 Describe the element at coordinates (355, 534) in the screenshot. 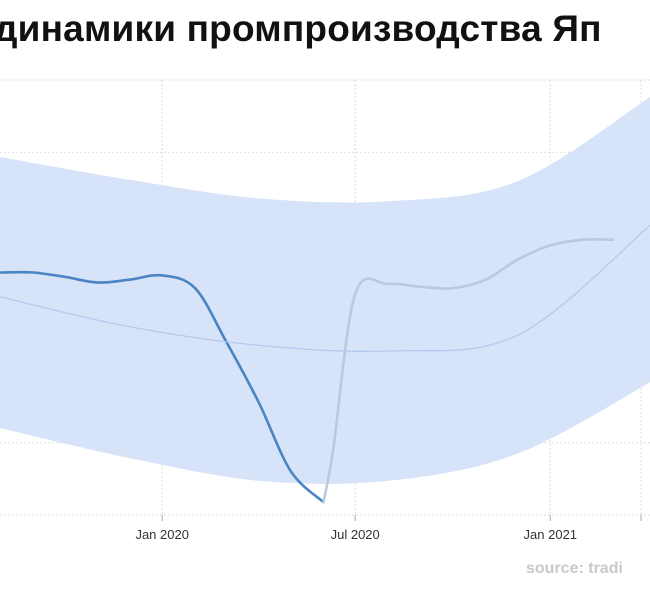

I see `x-tick-label: Jul 2020` at that location.